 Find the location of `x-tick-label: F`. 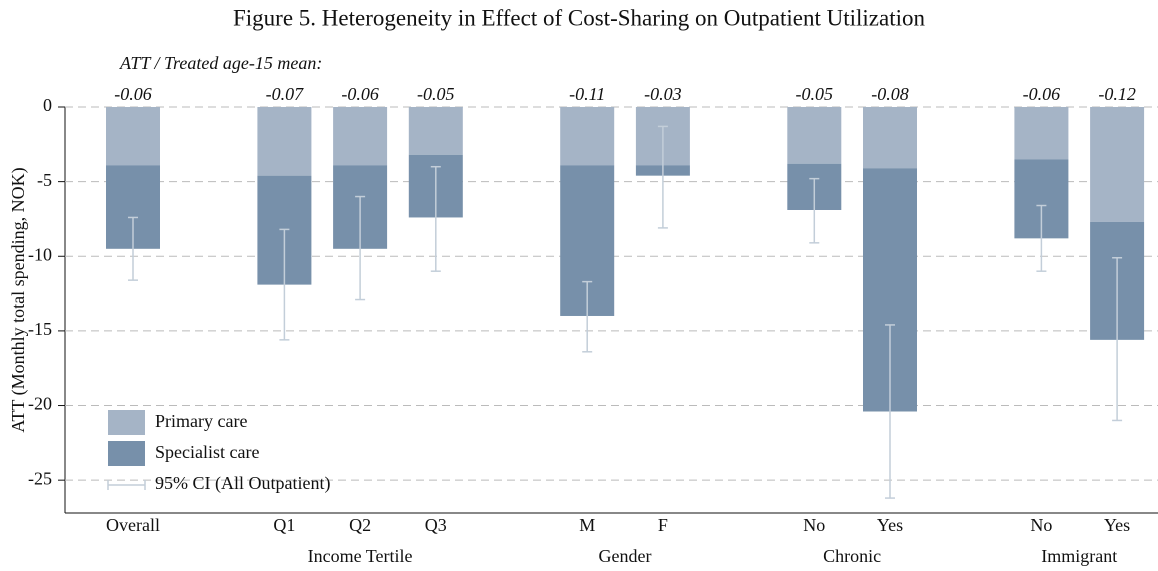

x-tick-label: F is located at coordinates (663, 525).